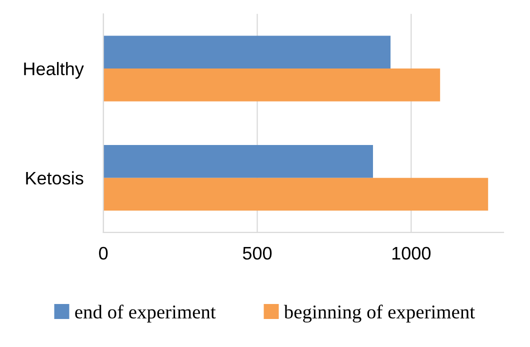  What do you see at coordinates (103, 253) in the screenshot?
I see `x-tick-label: 0` at bounding box center [103, 253].